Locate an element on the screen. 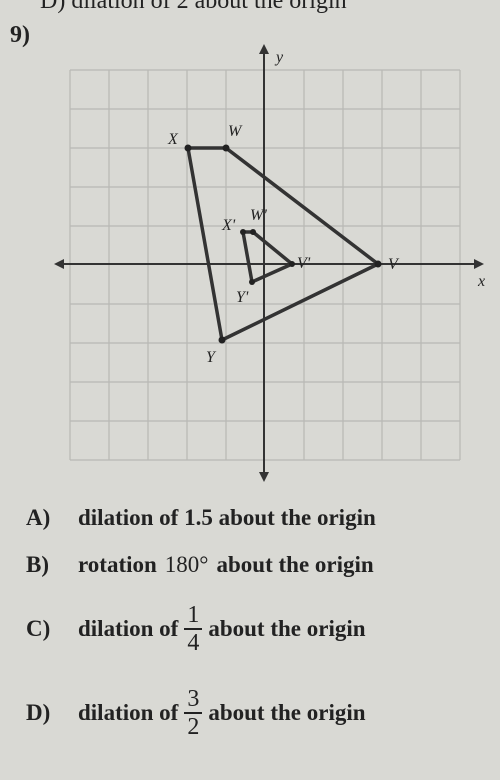 The image size is (500, 780). choice-letter: C) is located at coordinates (38, 628).